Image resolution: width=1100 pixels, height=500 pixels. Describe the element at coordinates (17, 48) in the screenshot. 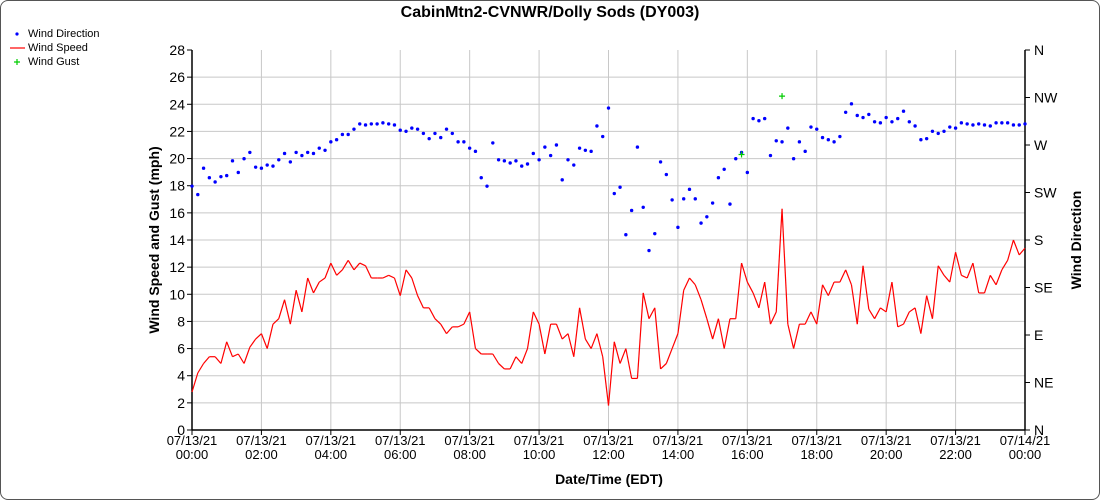

I see `legend-marker-line` at that location.